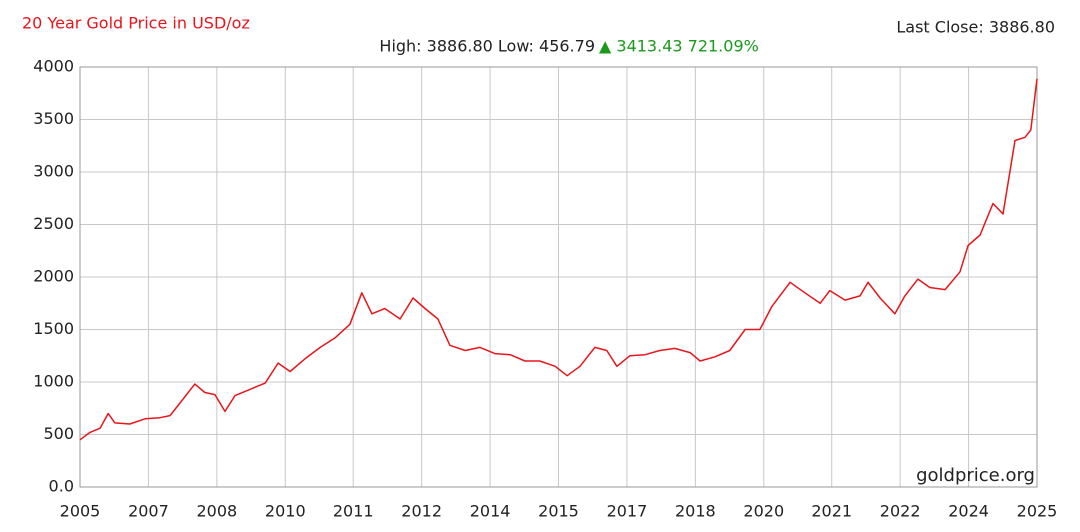  I want to click on y-tick-label: 2000, so click(53, 276).